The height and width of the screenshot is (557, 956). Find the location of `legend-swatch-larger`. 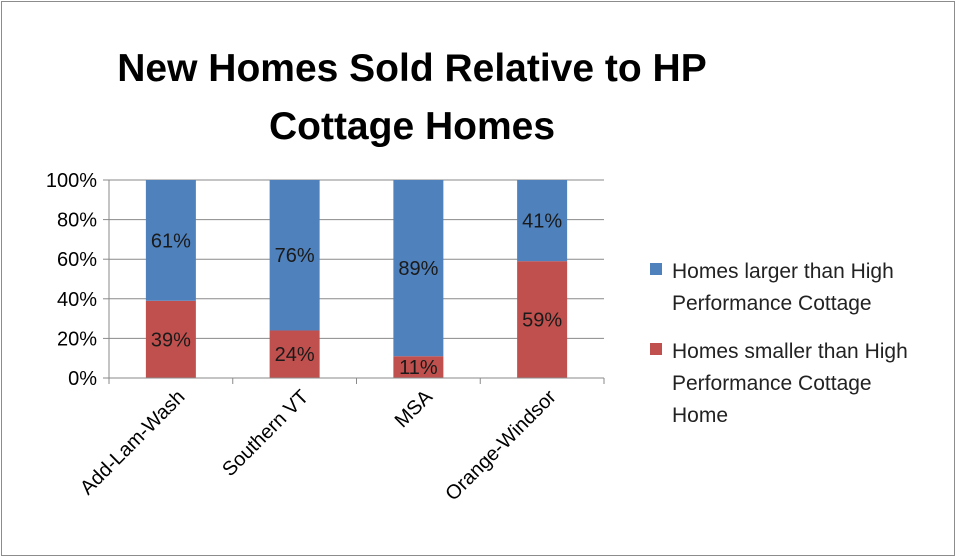

legend-swatch-larger is located at coordinates (656, 269).